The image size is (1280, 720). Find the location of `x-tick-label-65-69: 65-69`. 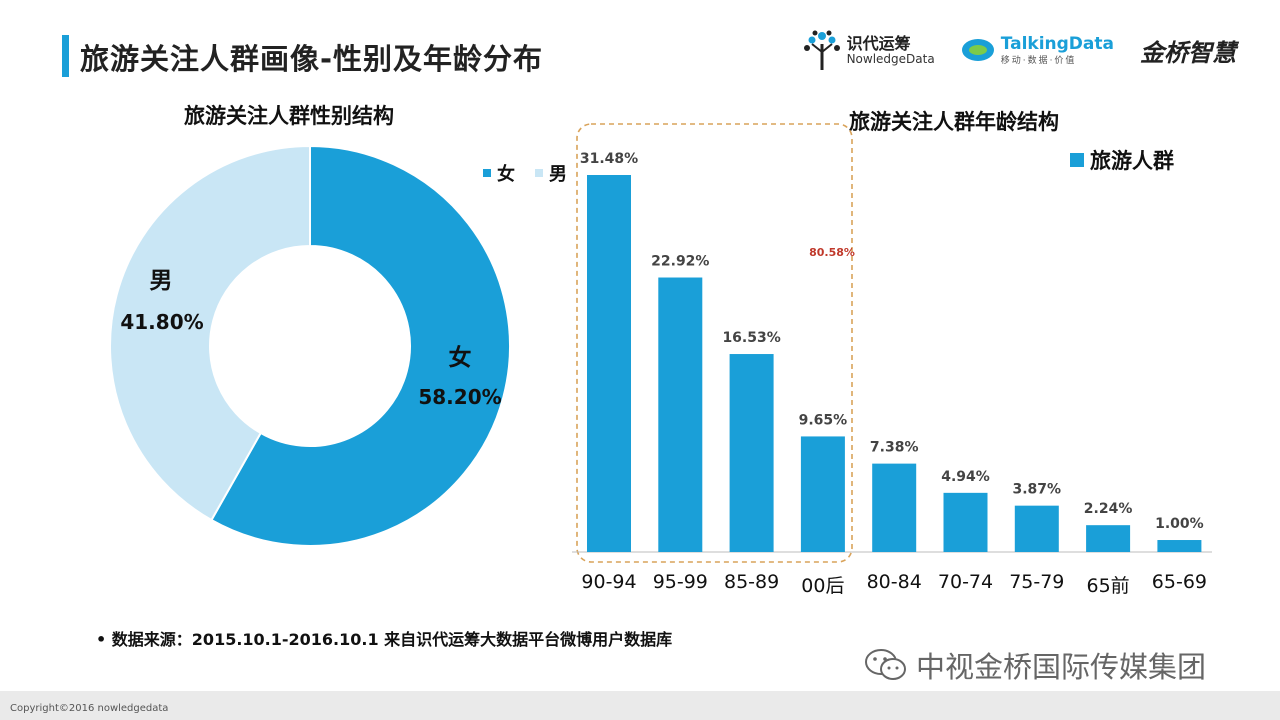

x-tick-label-65-69: 65-69 is located at coordinates (1179, 582).